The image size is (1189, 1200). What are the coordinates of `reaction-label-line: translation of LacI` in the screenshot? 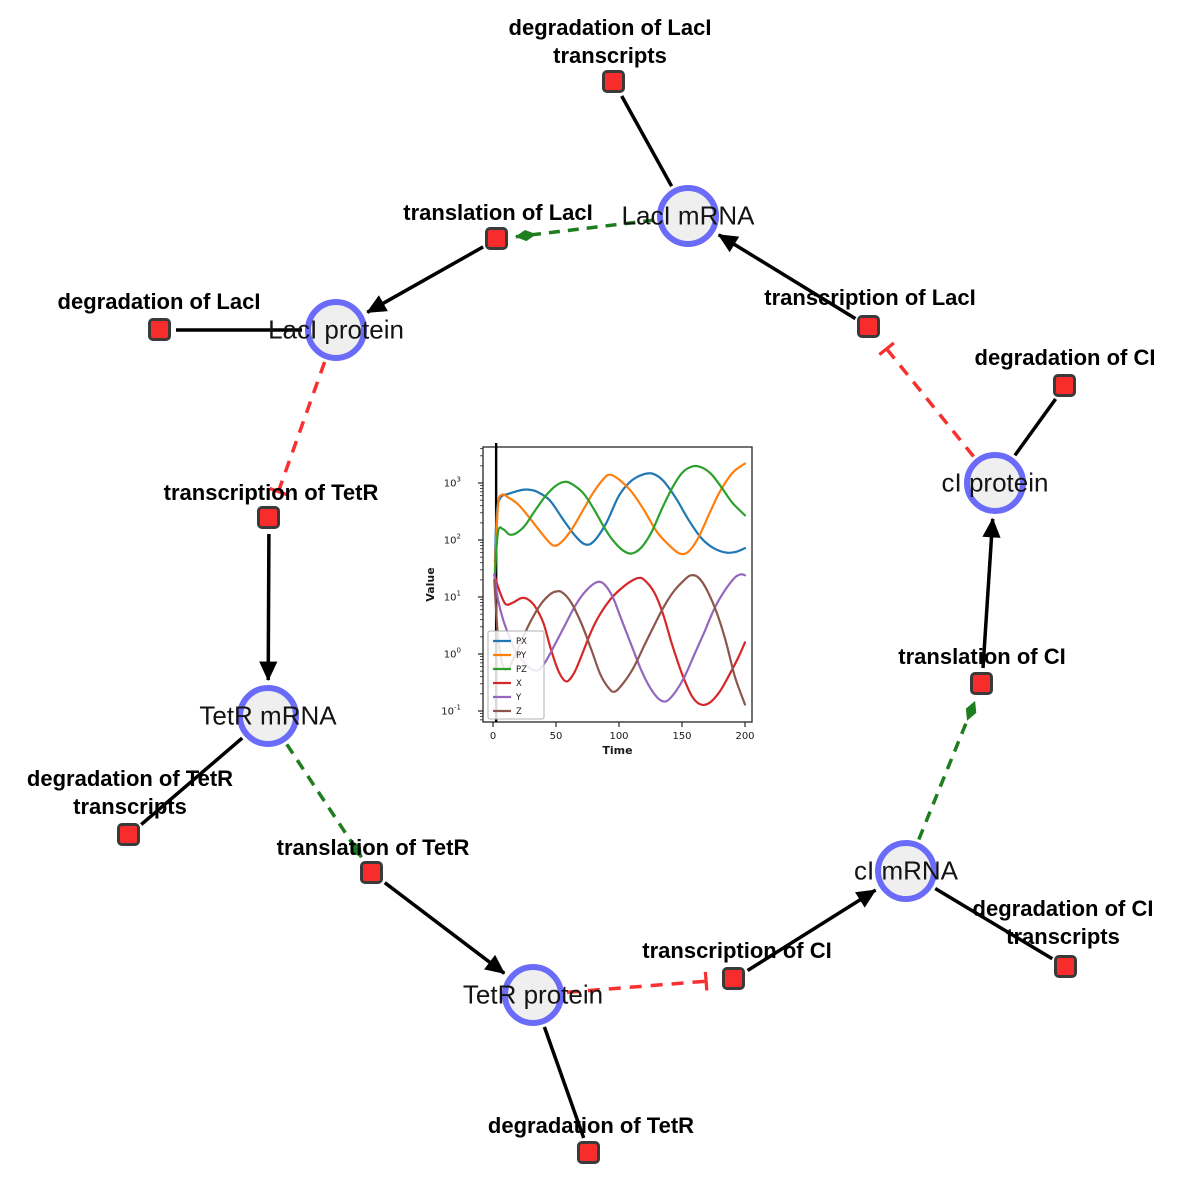 It's located at (498, 212).